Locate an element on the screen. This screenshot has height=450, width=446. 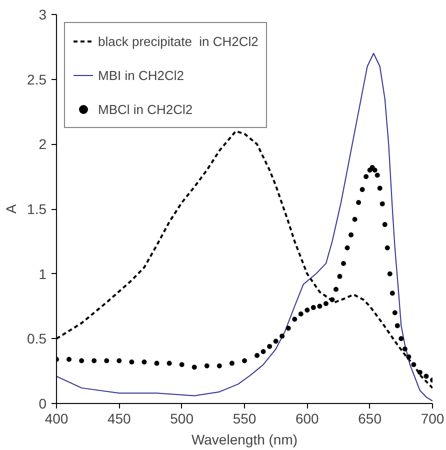
y-tick-label: 1.5 is located at coordinates (37, 209).